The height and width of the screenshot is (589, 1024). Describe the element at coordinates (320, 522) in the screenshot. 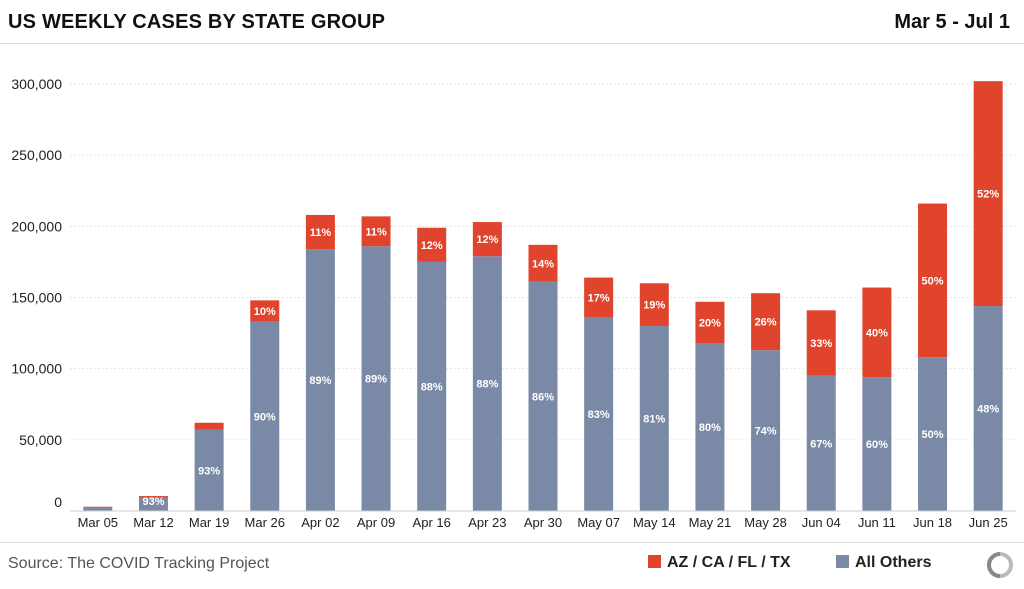

I see `x-tick-label: Apr 02` at that location.